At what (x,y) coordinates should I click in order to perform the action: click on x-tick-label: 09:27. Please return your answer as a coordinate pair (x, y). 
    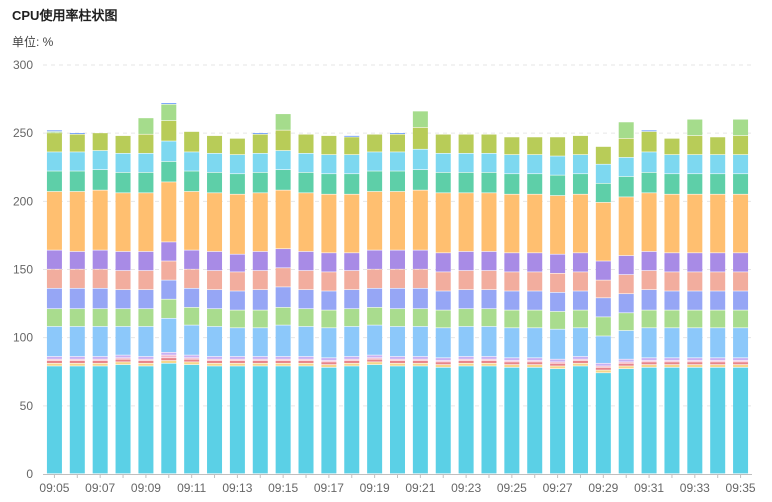
    Looking at the image, I should click on (558, 488).